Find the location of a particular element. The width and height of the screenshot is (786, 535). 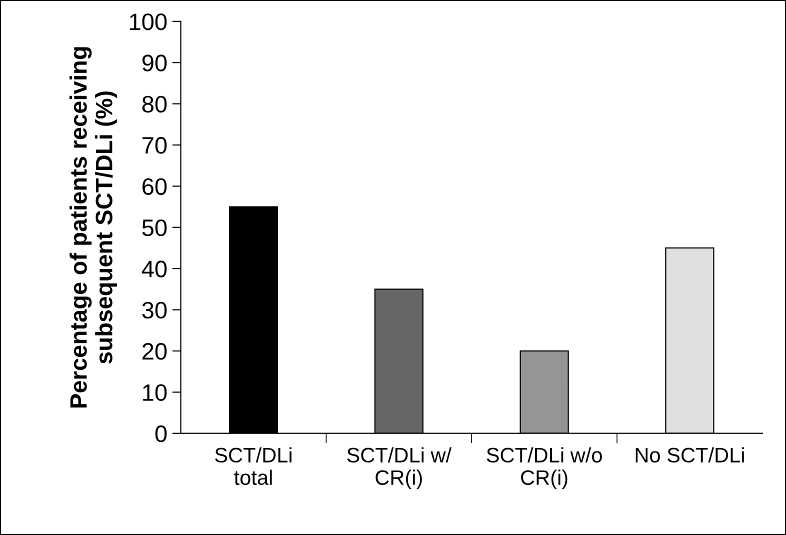

y-tick-label: 80 is located at coordinates (154, 104).